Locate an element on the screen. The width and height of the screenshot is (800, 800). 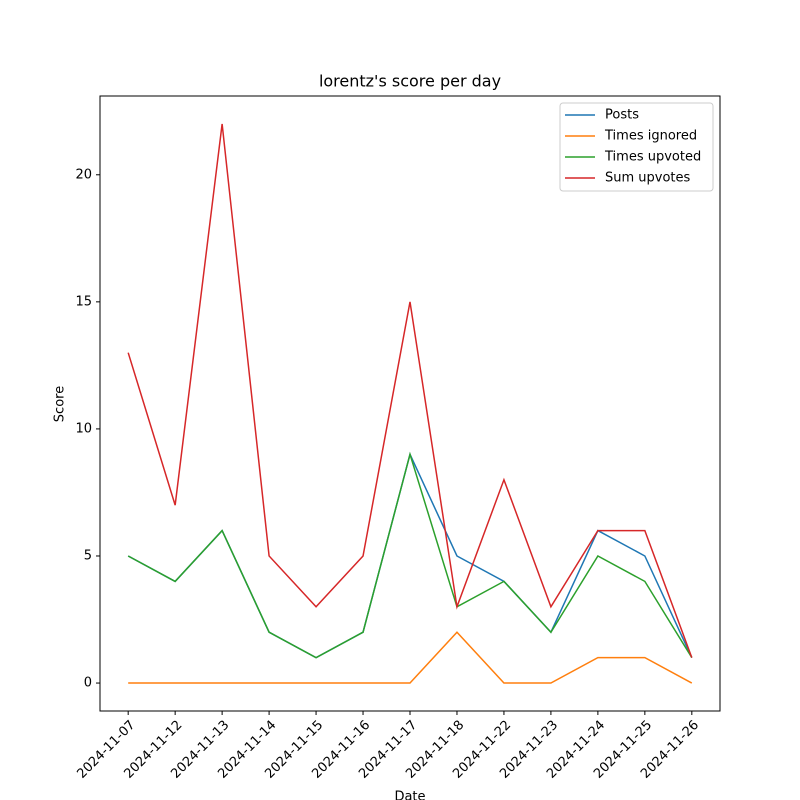
legend-box is located at coordinates (636, 147).